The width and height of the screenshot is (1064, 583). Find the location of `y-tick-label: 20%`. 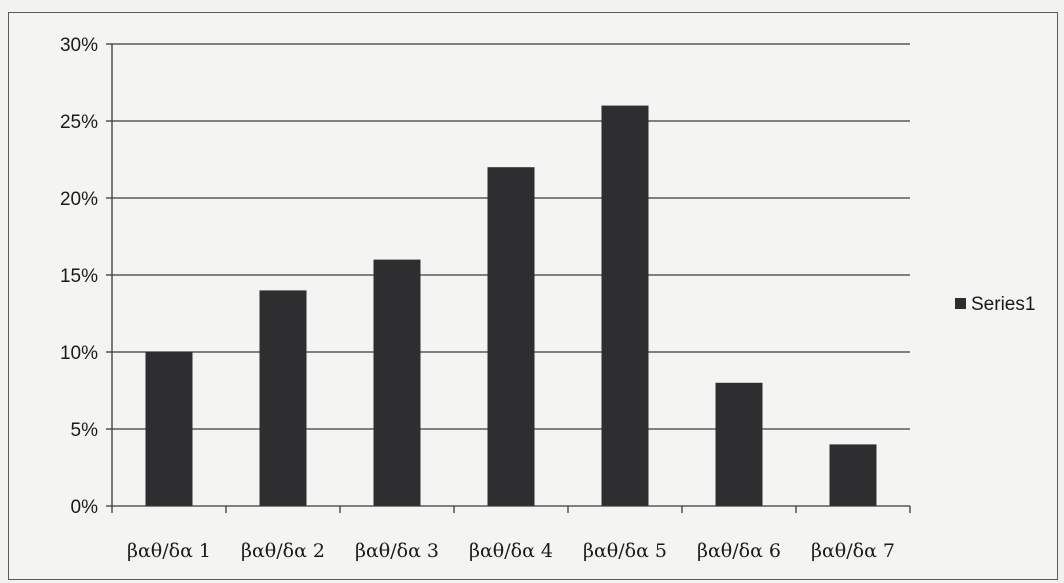

y-tick-label: 20% is located at coordinates (79, 199).